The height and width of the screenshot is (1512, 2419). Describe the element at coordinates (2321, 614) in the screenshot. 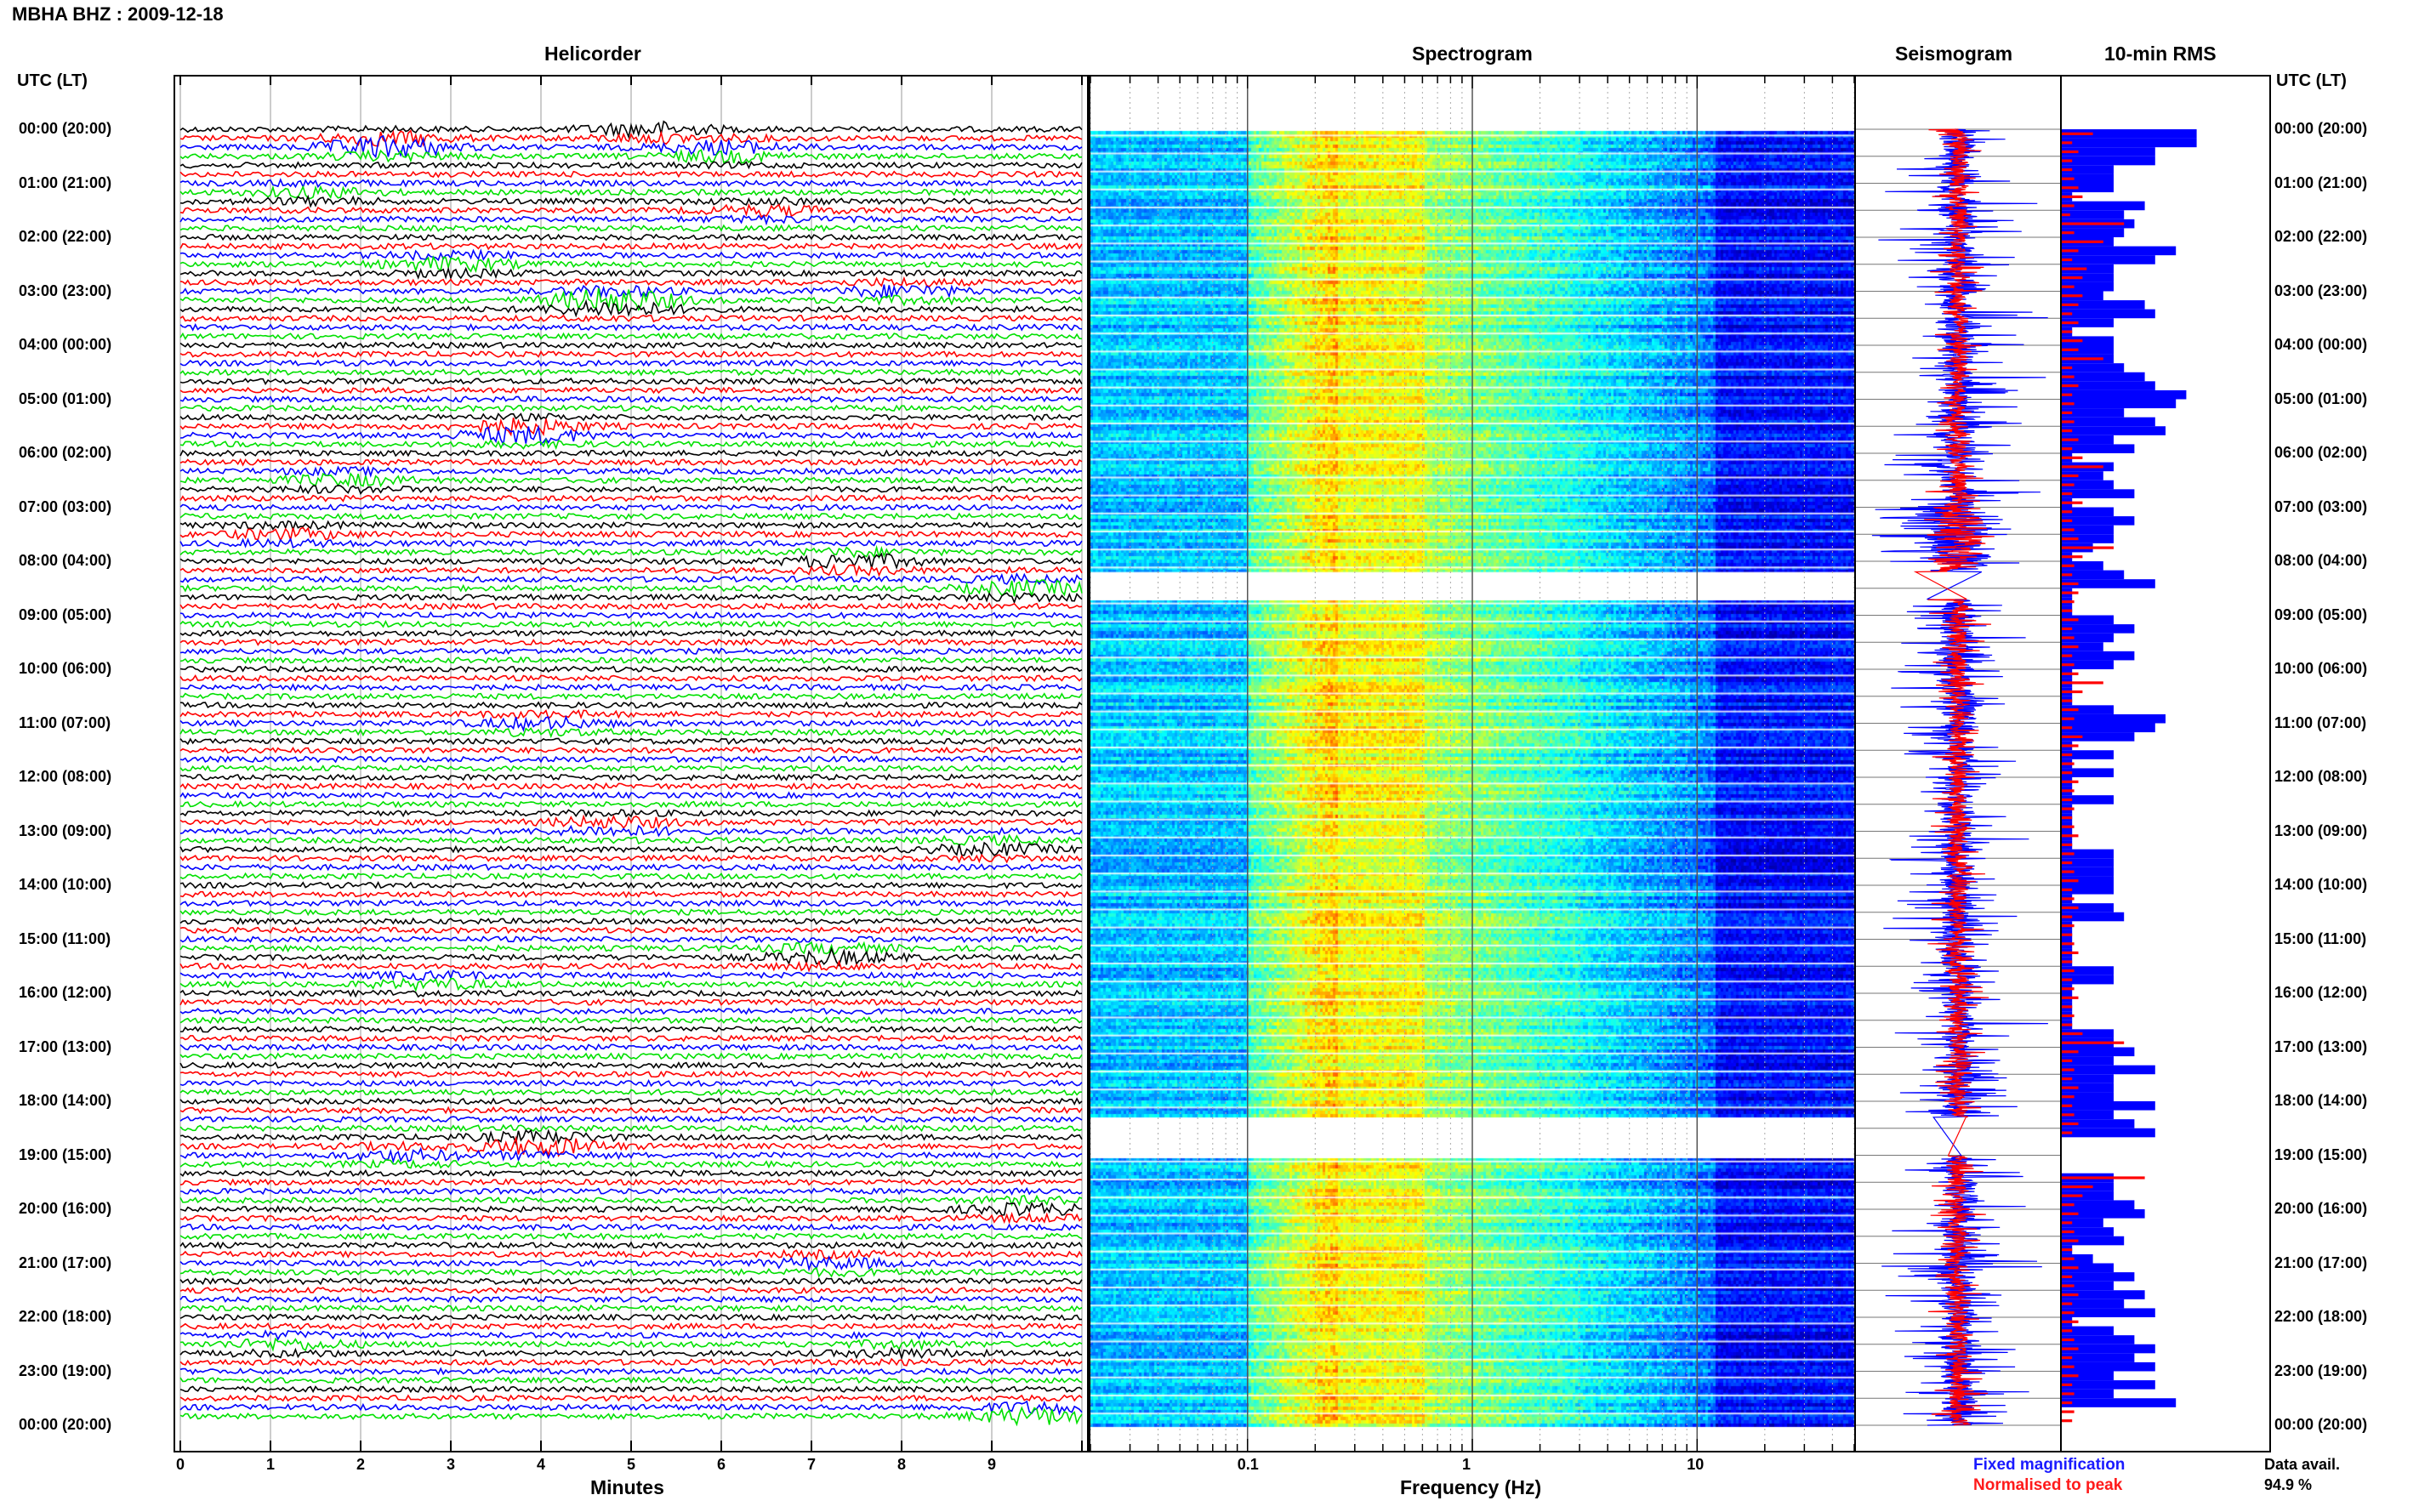

I see `time-label-right: 09:00 (05:00)` at that location.